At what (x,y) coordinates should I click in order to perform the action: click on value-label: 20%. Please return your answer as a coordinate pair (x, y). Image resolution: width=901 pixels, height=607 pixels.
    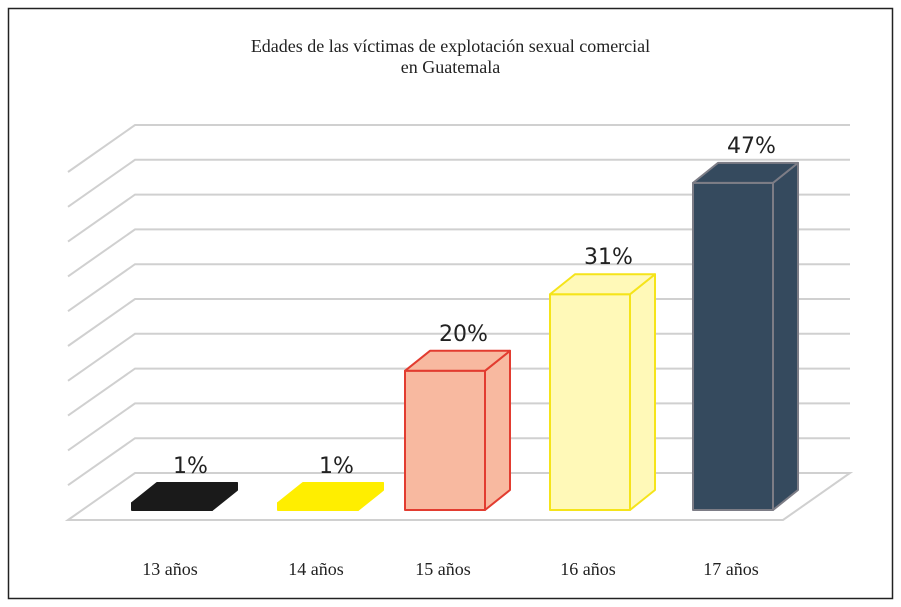
    Looking at the image, I should click on (463, 334).